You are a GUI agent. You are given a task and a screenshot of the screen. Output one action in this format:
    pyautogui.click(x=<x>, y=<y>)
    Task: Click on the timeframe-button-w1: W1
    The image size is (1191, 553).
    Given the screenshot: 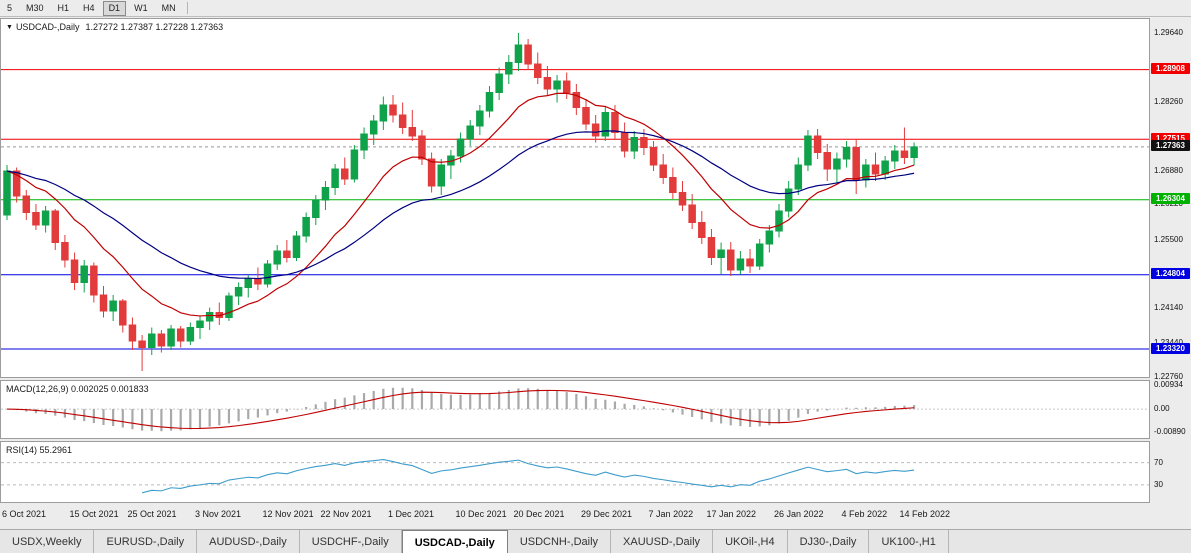 What is the action you would take?
    pyautogui.click(x=141, y=7)
    